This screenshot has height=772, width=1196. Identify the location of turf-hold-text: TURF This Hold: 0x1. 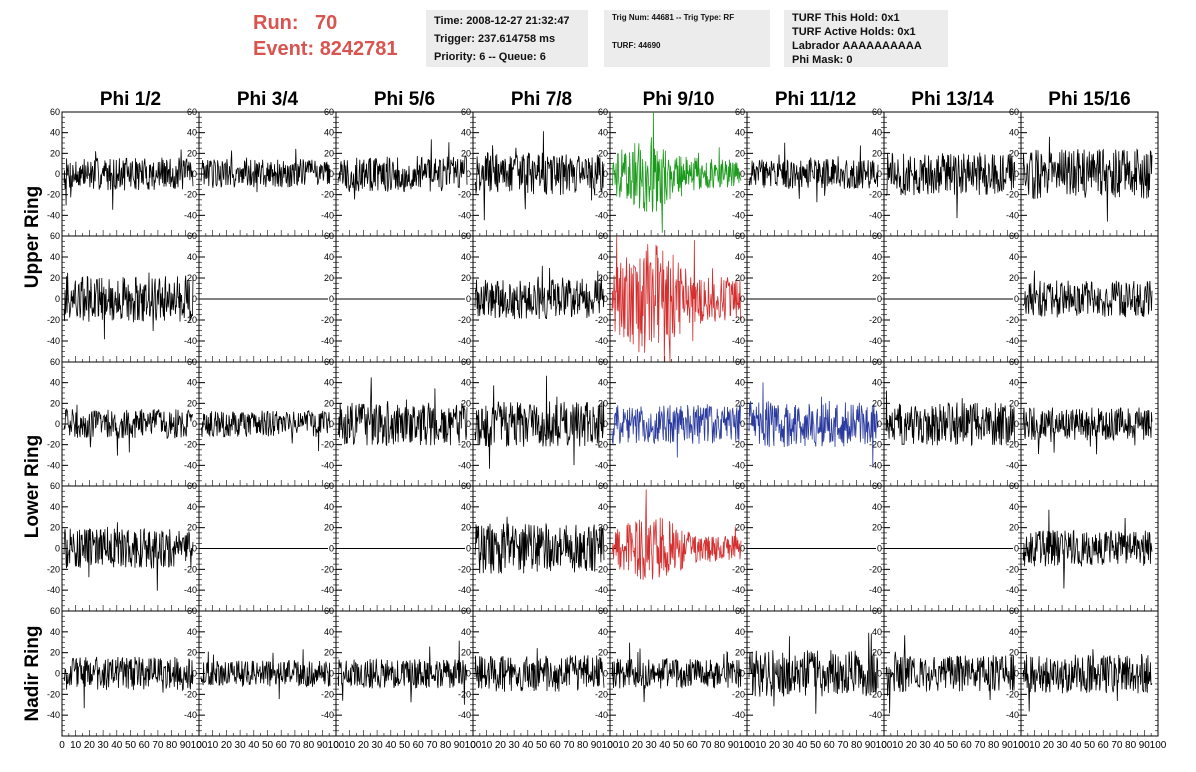
(846, 18).